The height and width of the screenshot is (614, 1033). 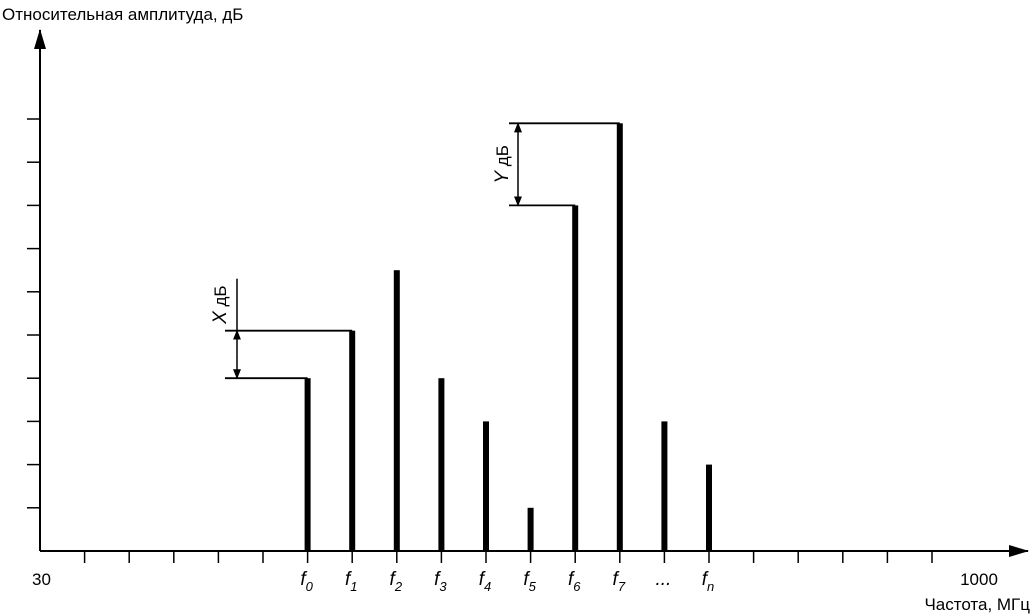 What do you see at coordinates (507, 581) in the screenshot?
I see `frequency-labels: f0 f1 f2 f3 f4 f5 f6 f7... fn` at bounding box center [507, 581].